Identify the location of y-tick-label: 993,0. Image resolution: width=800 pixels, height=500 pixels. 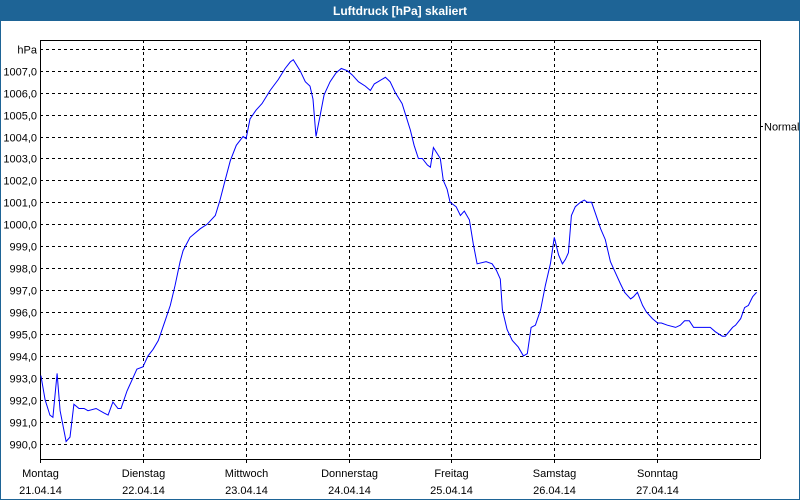
(23, 380).